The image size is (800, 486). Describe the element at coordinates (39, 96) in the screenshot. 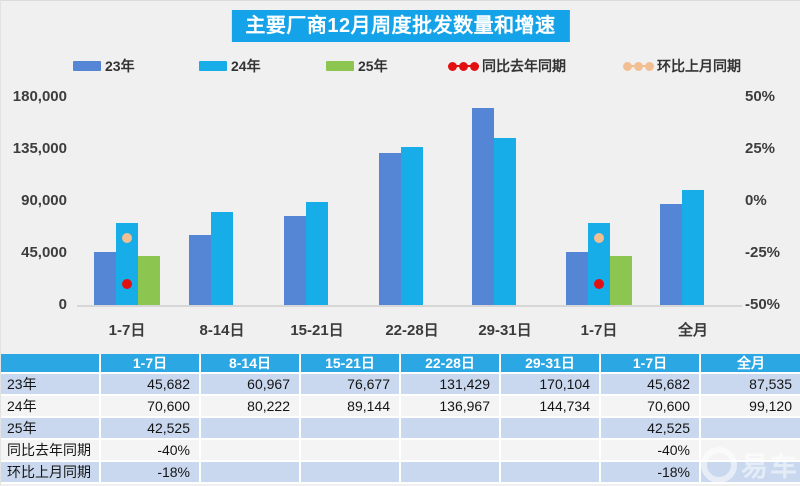

I see `y-axis-left-tick: 180,000` at that location.